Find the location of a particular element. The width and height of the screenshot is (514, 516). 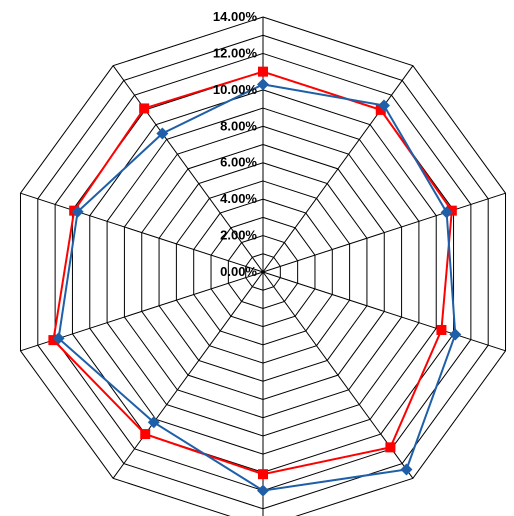

tick-label: 2.00% is located at coordinates (238, 235).